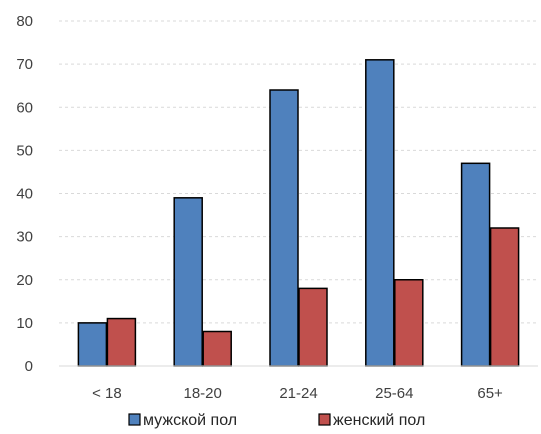 The height and width of the screenshot is (434, 541). What do you see at coordinates (24, 323) in the screenshot?
I see `y-tick-label: 10` at bounding box center [24, 323].